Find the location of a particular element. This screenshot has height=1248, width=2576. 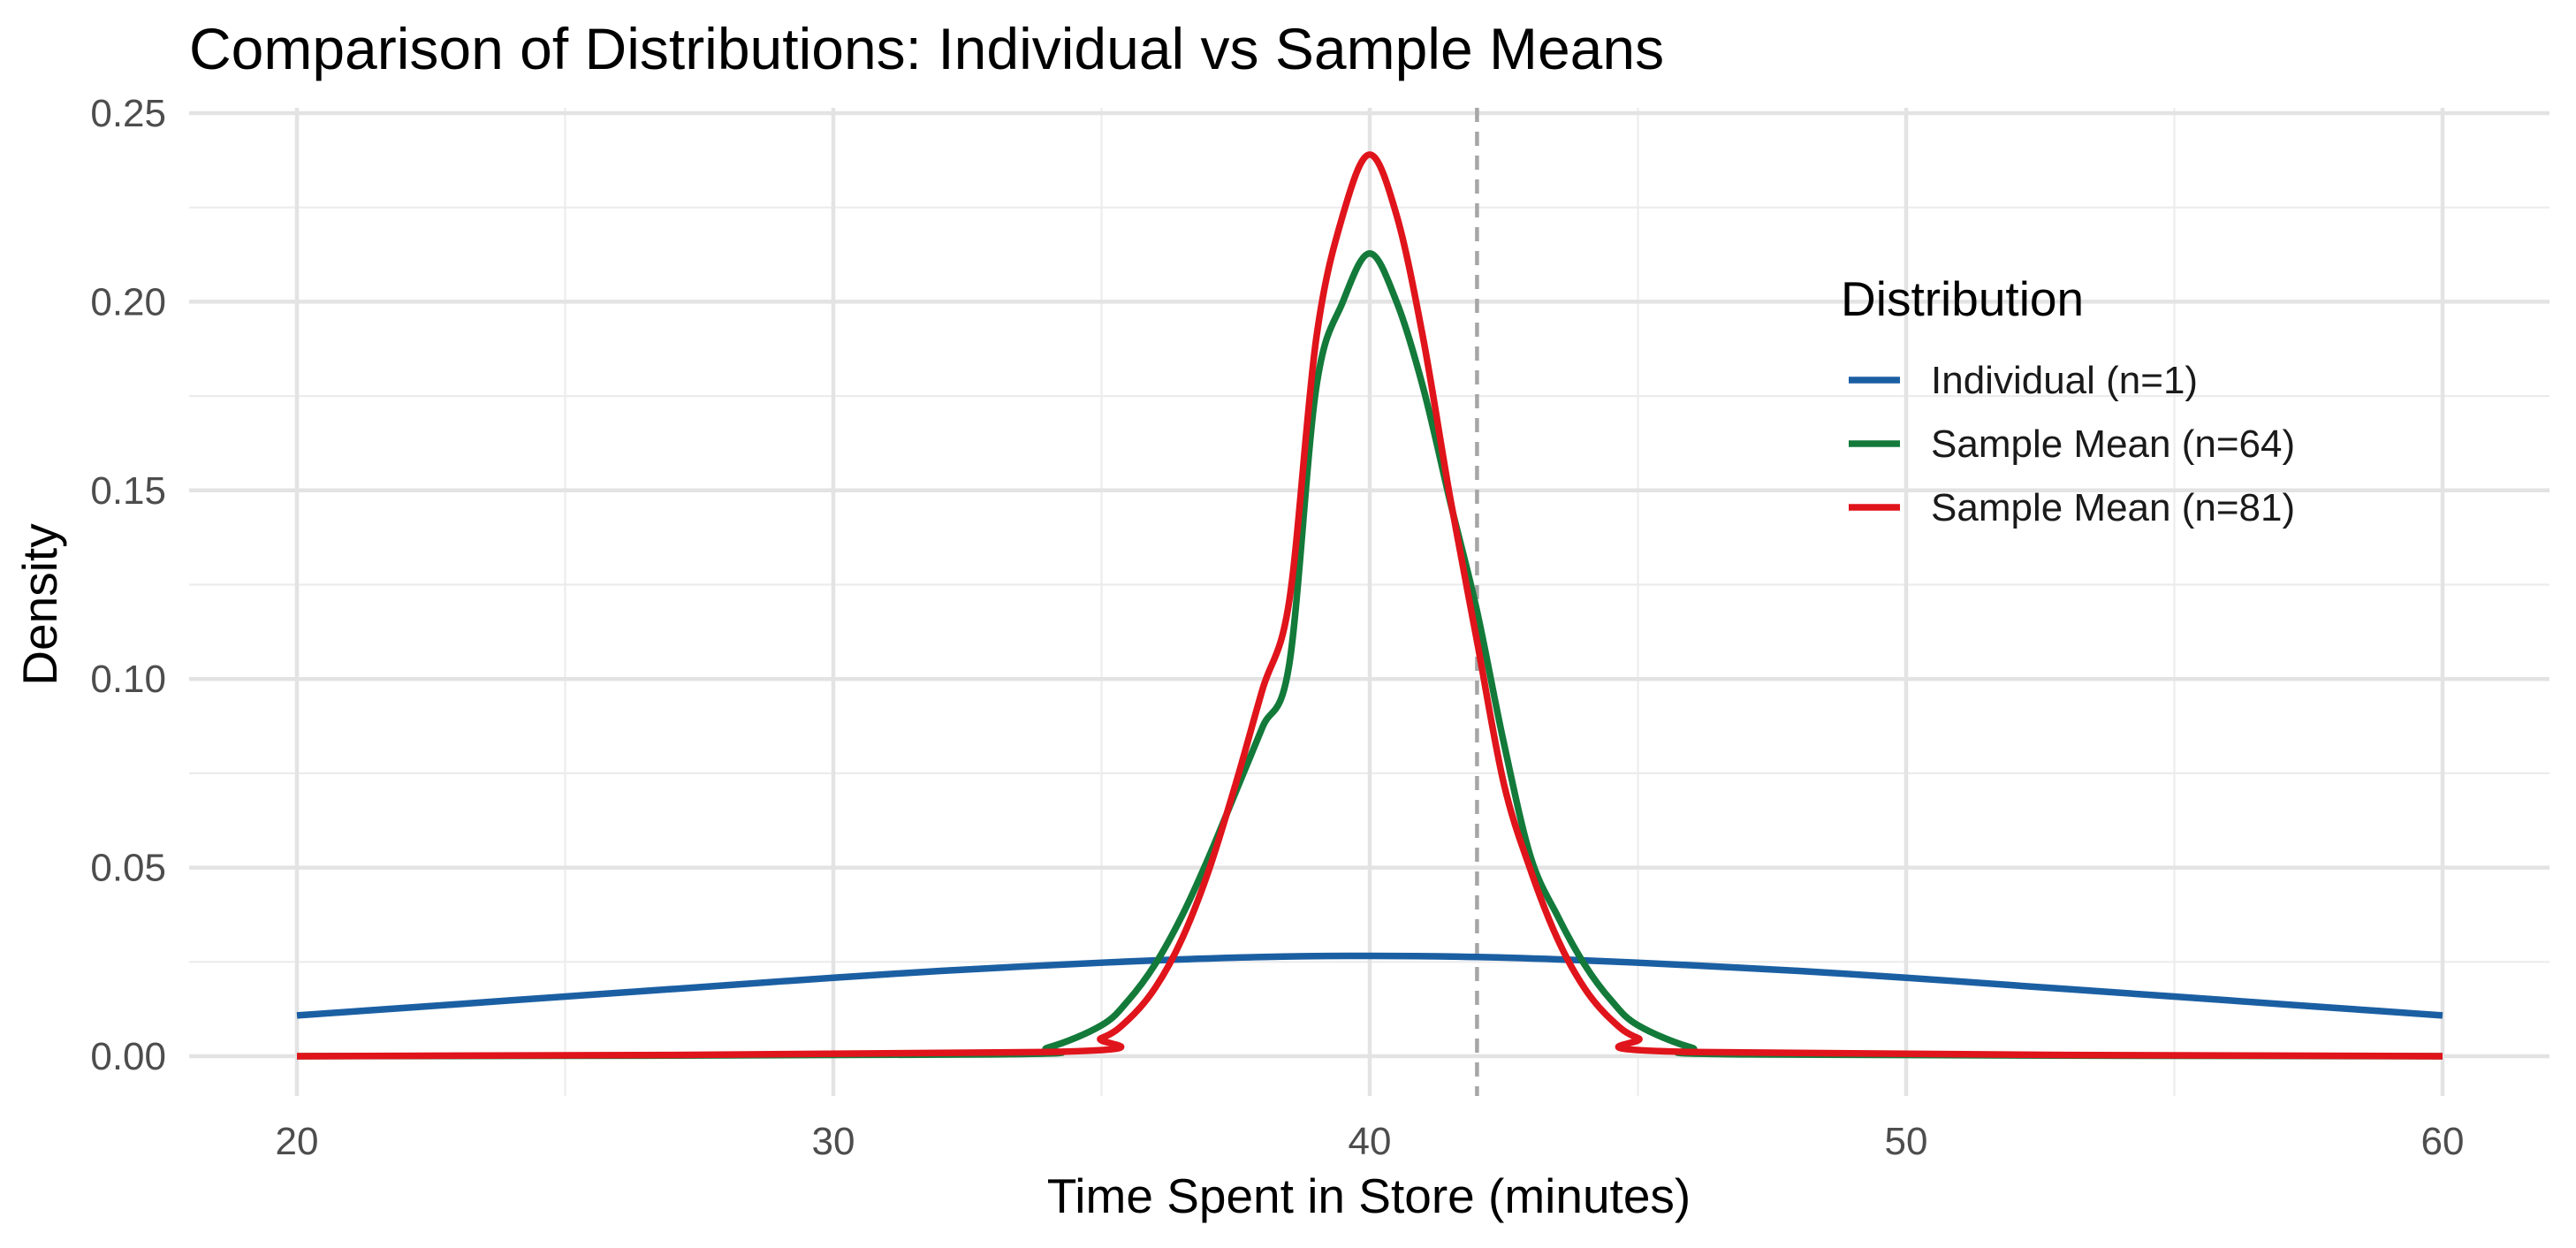

x-axis-label: Time Spent in Store (minutes) is located at coordinates (1369, 1195).